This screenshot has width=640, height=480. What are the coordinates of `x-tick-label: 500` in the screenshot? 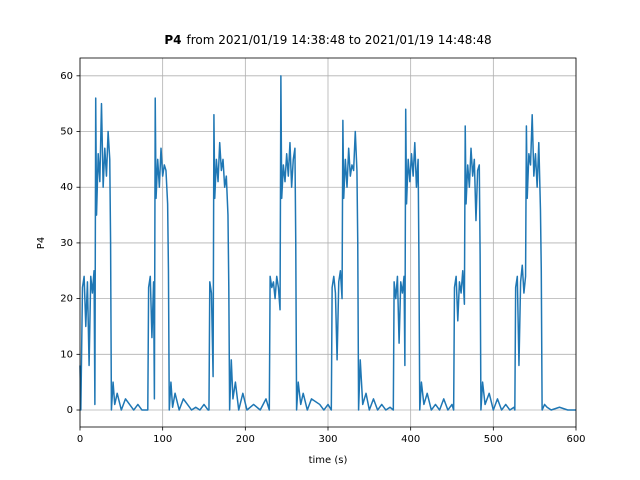 It's located at (493, 439).